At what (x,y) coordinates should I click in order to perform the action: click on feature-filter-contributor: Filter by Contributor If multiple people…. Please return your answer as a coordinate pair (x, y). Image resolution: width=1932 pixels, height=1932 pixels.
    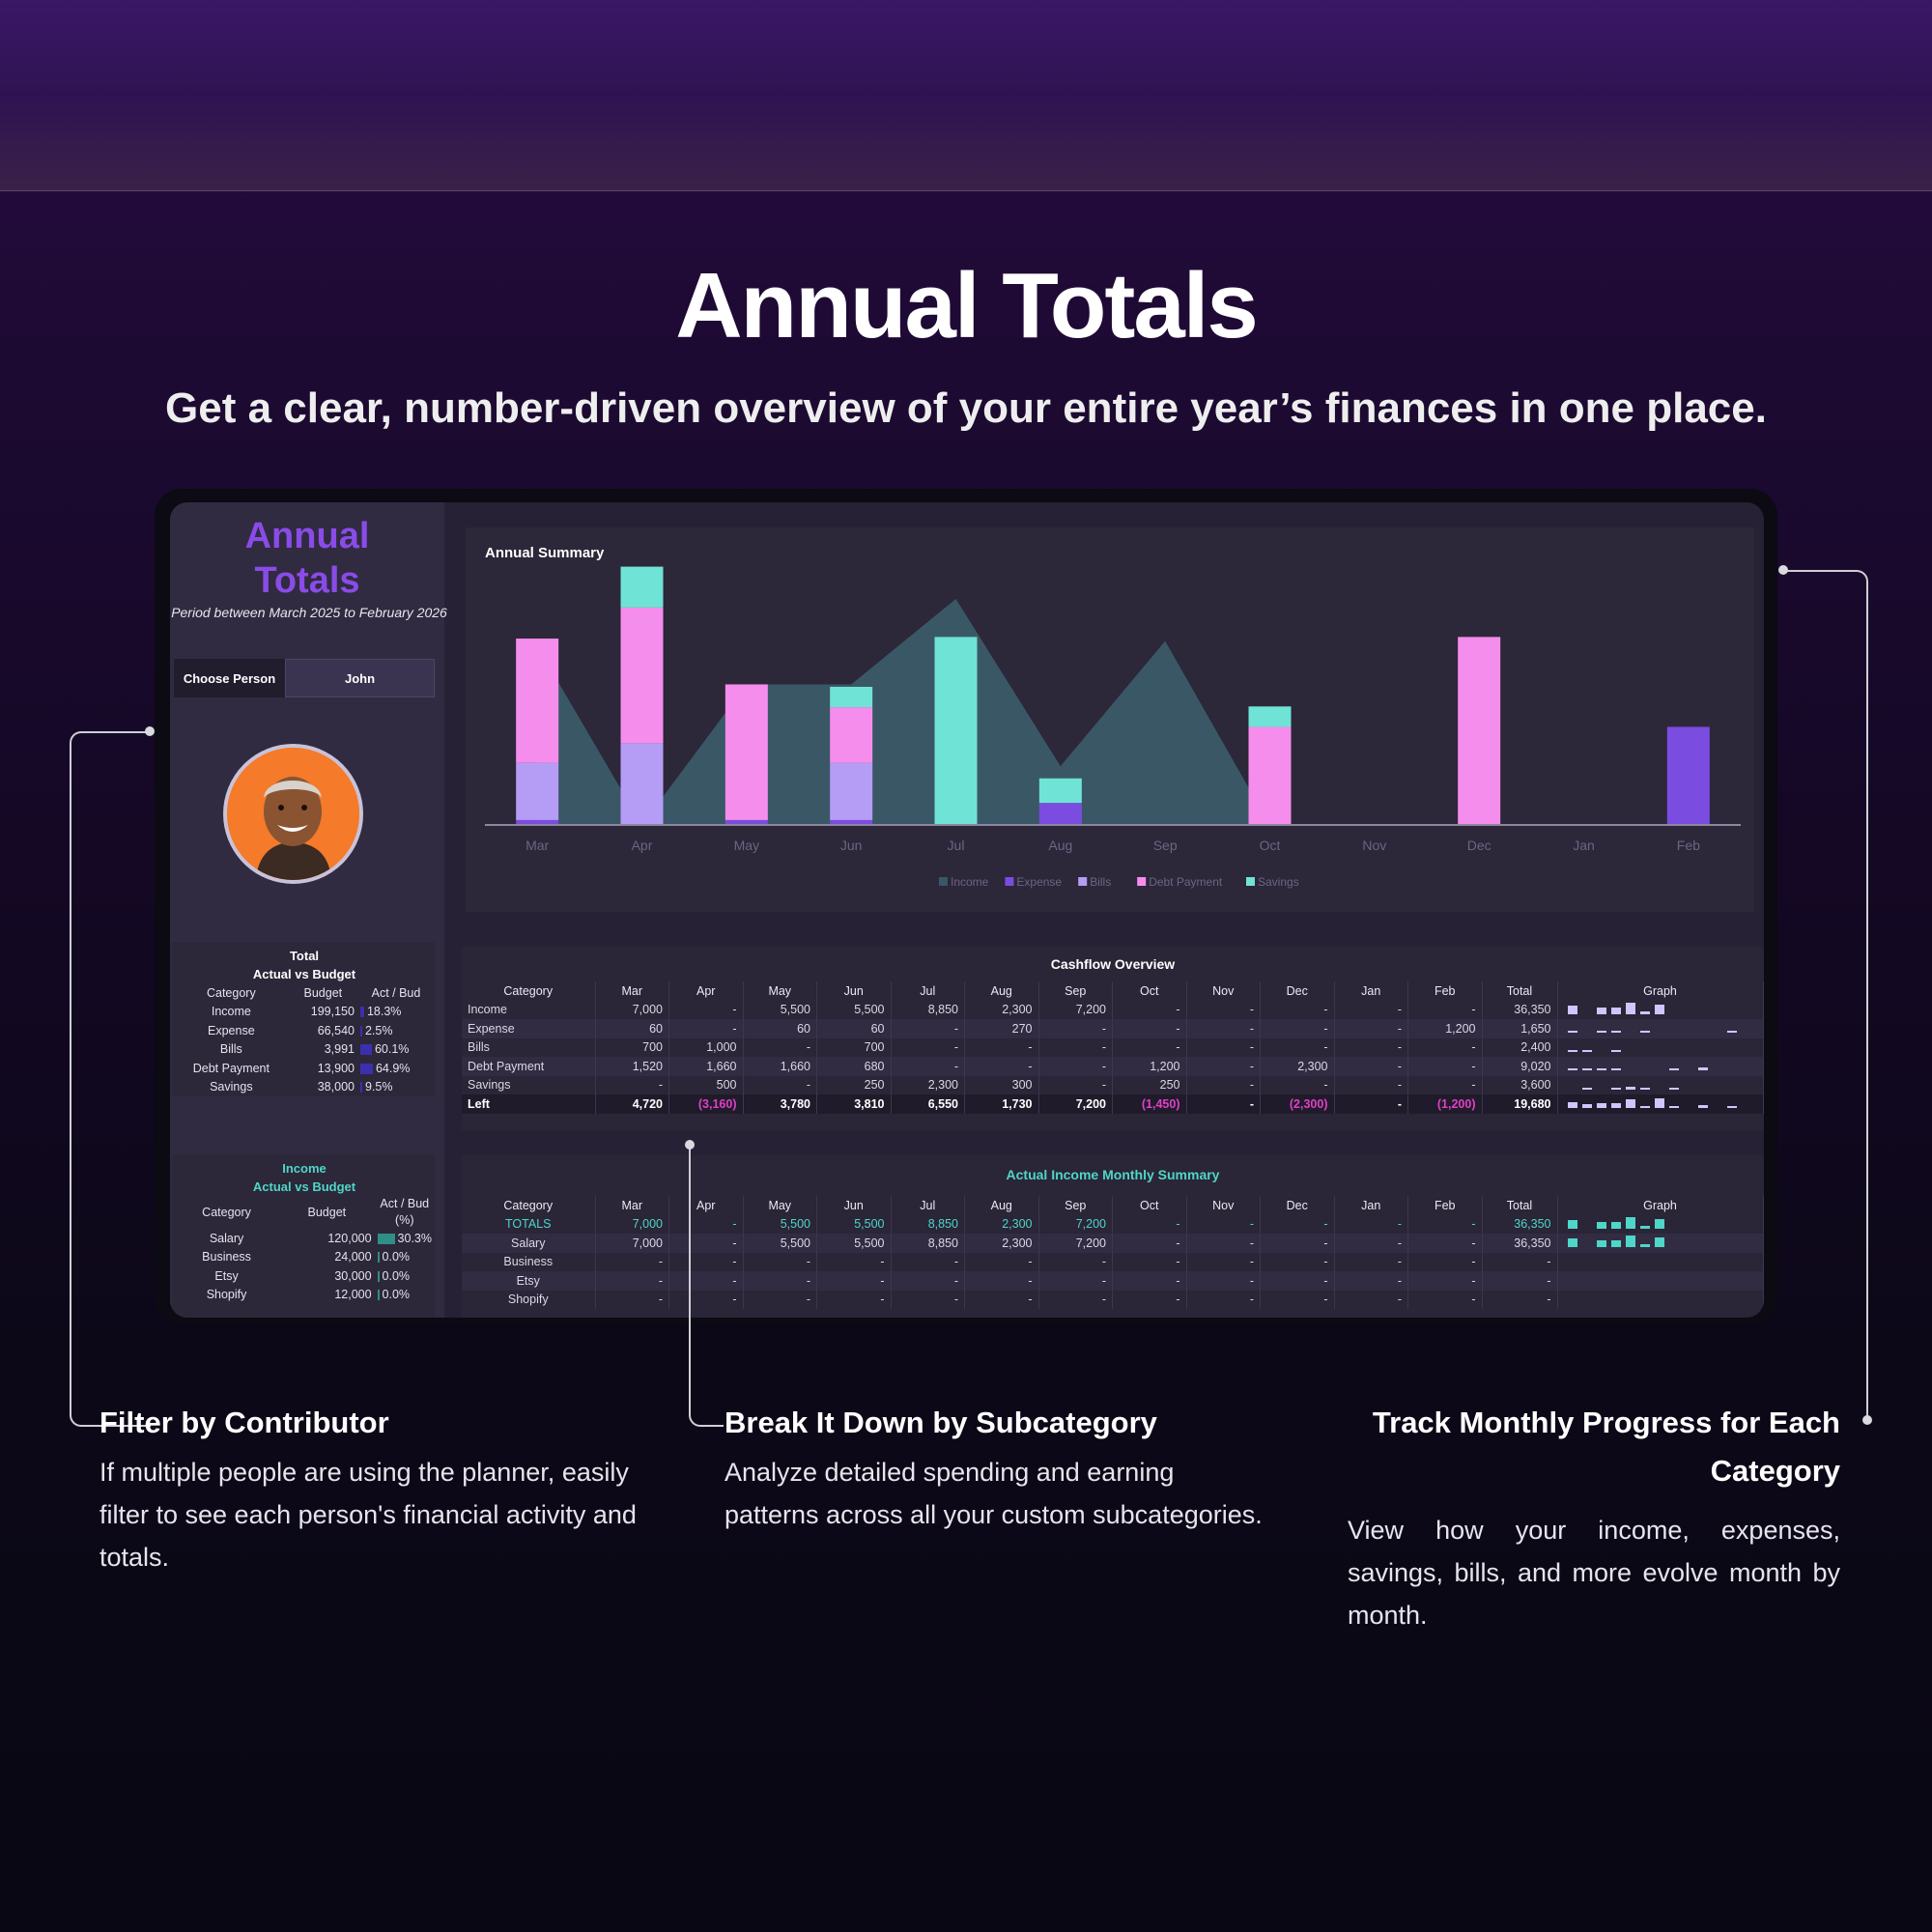
    Looking at the image, I should click on (369, 1488).